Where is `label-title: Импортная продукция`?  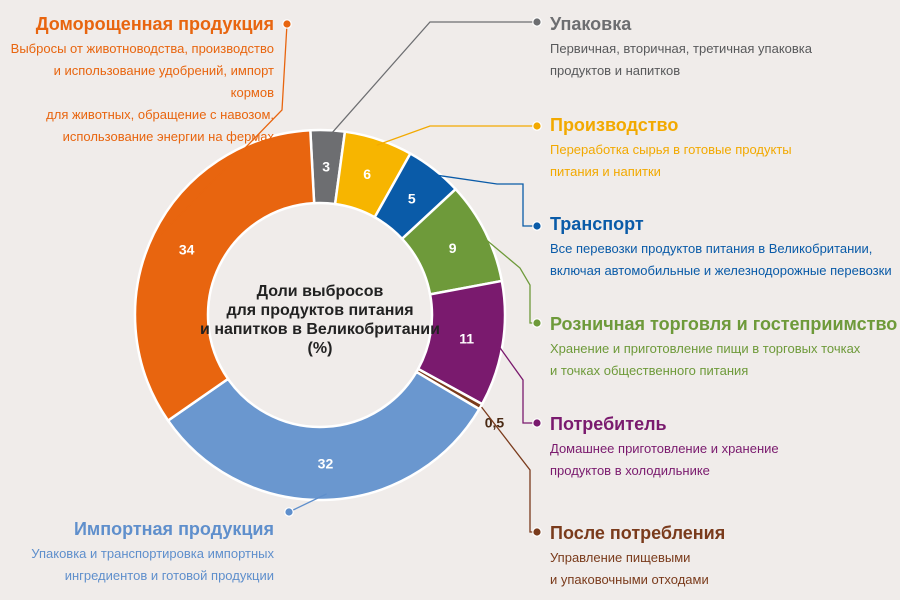 label-title: Импортная продукция is located at coordinates (173, 529).